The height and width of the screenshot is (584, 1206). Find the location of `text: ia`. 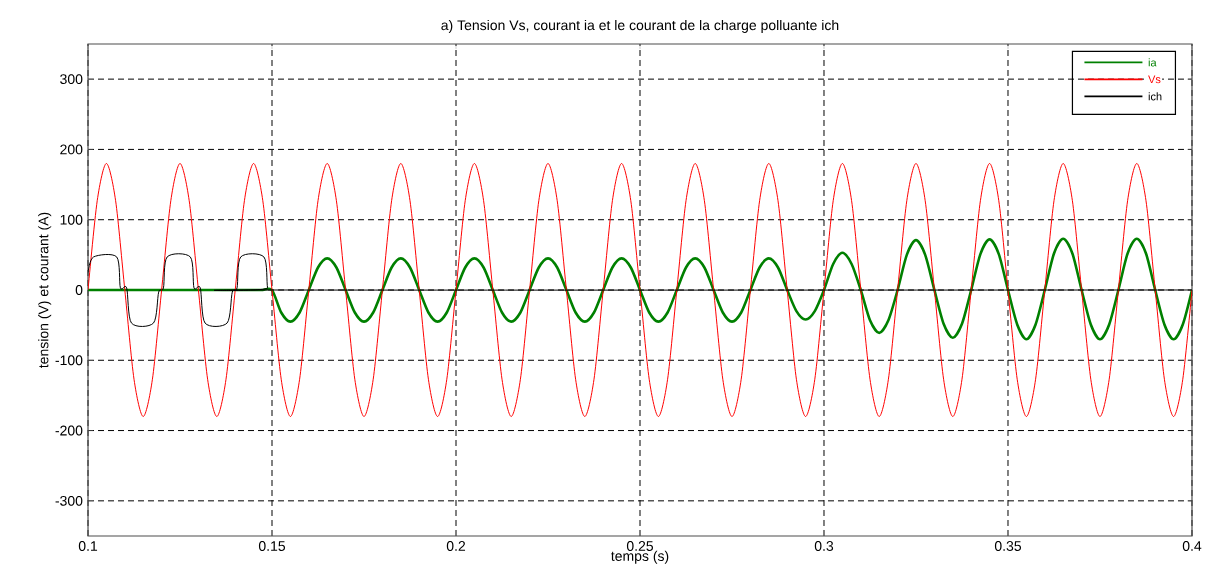

text: ia is located at coordinates (1152, 62).